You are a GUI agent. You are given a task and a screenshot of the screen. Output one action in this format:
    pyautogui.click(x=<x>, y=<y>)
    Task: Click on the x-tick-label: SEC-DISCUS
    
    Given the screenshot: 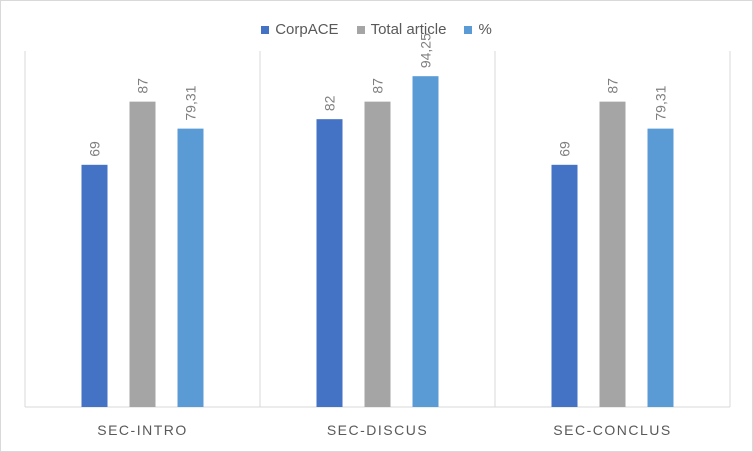 What is the action you would take?
    pyautogui.click(x=377, y=430)
    